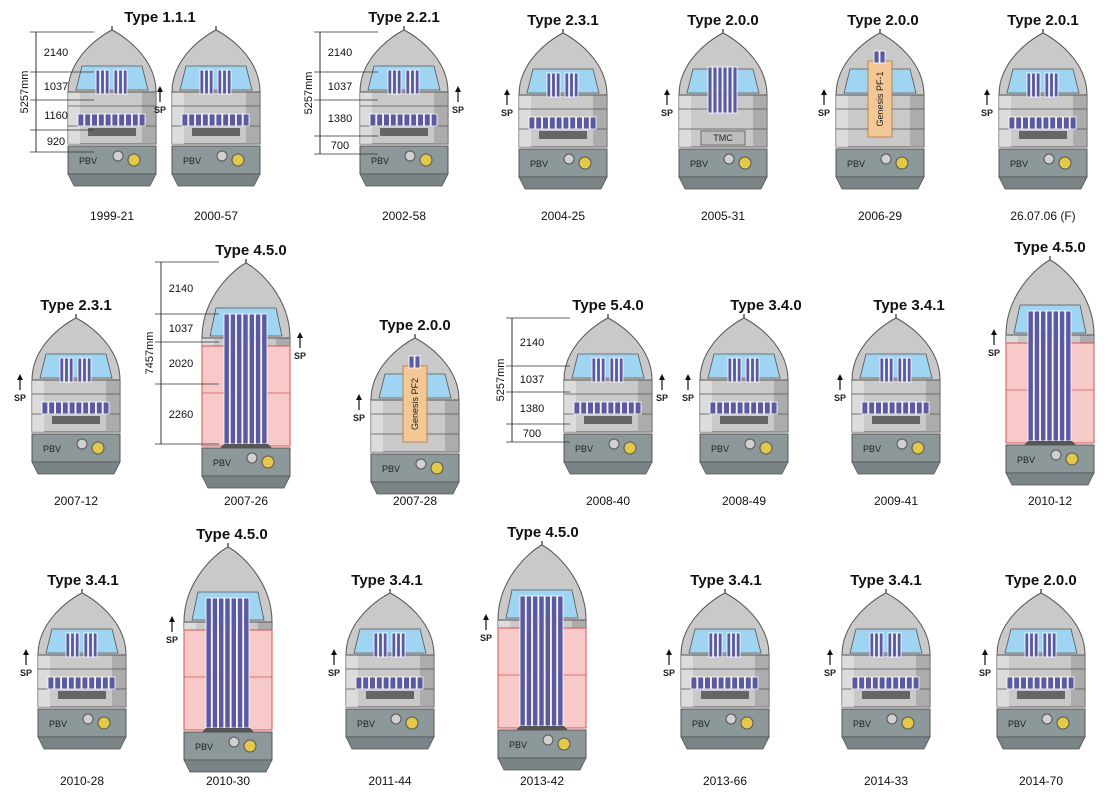  I want to click on fairing-type-title: Type 5.4.0, so click(607, 305).